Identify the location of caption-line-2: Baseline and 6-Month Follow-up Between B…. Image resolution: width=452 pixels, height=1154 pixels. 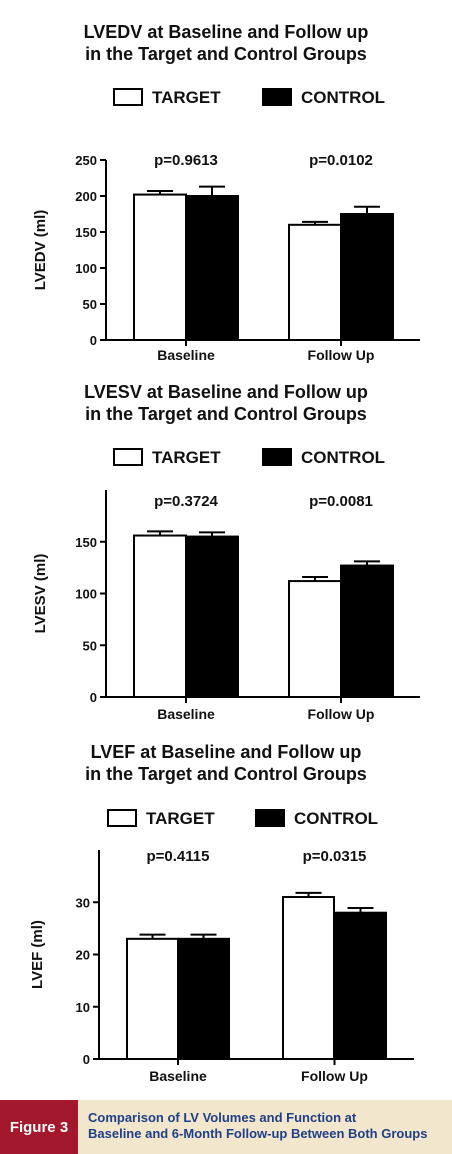
(258, 1133).